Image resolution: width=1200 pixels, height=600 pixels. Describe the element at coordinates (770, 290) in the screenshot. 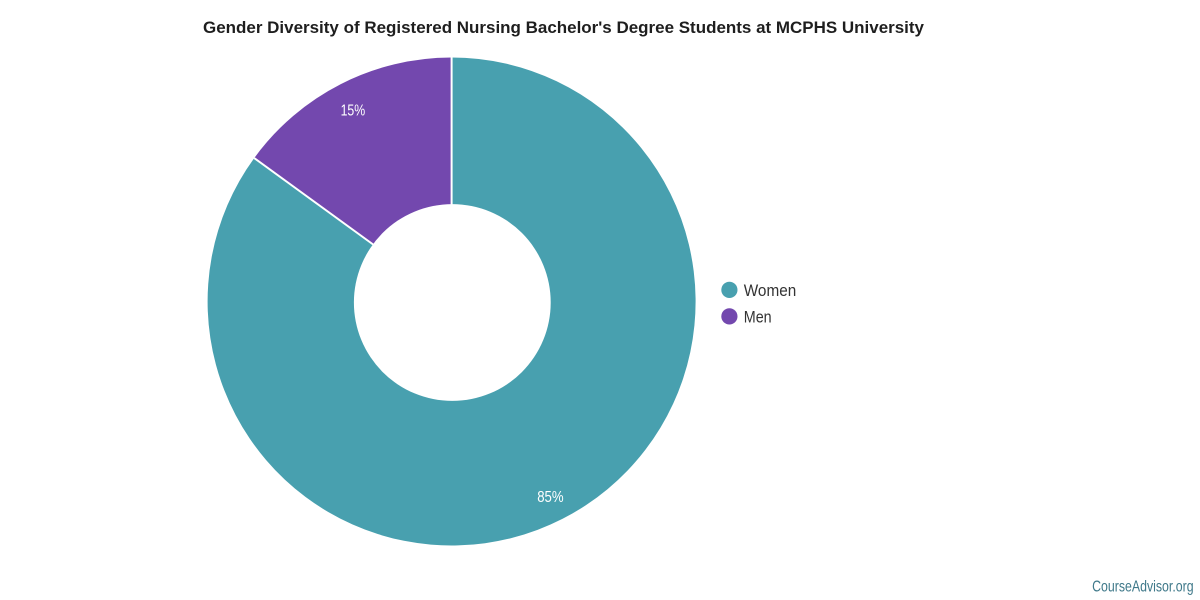

I see `svg-text: Women` at that location.